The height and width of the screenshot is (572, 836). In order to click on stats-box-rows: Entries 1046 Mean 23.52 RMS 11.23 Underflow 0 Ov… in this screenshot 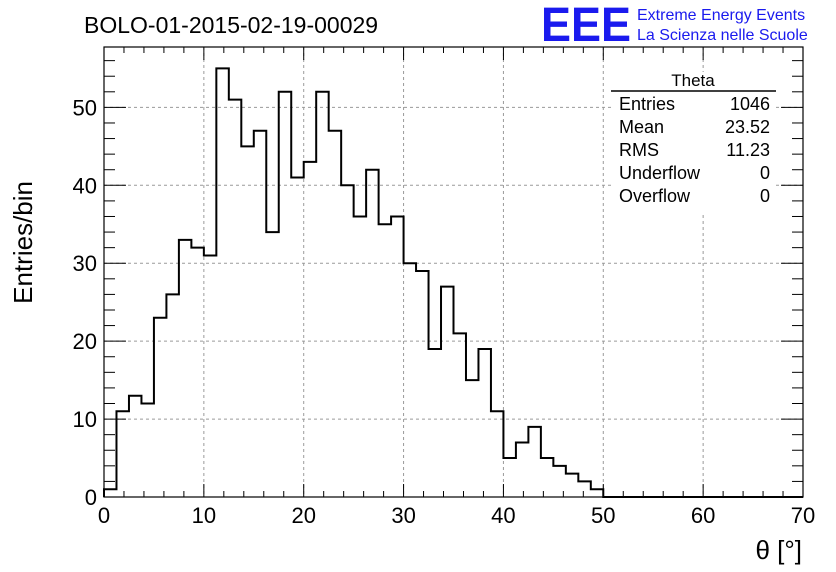, I will do `click(694, 150)`.